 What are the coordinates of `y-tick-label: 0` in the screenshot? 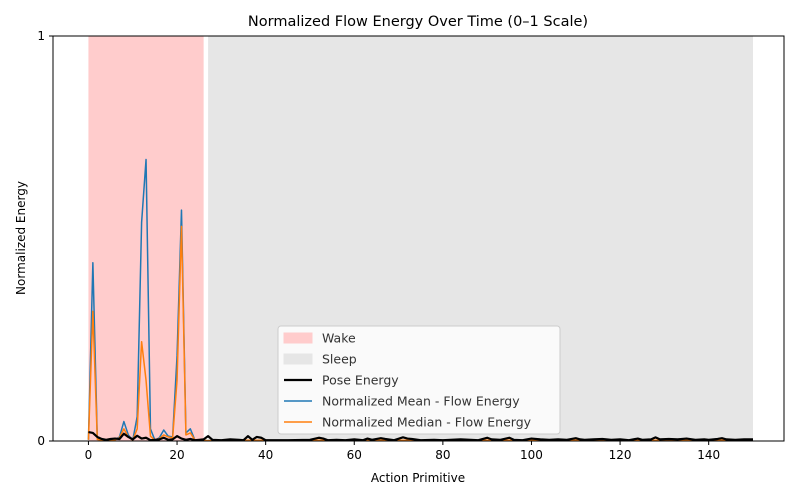 It's located at (41, 441).